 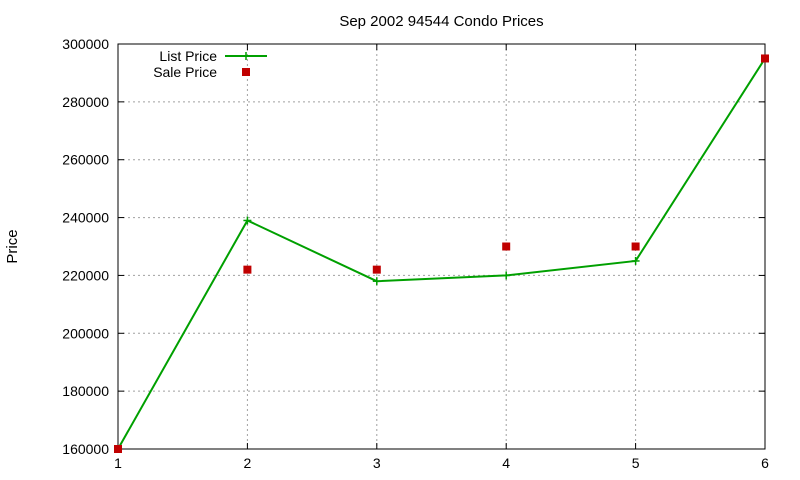 What do you see at coordinates (636, 463) in the screenshot?
I see `x-tick-label: 5` at bounding box center [636, 463].